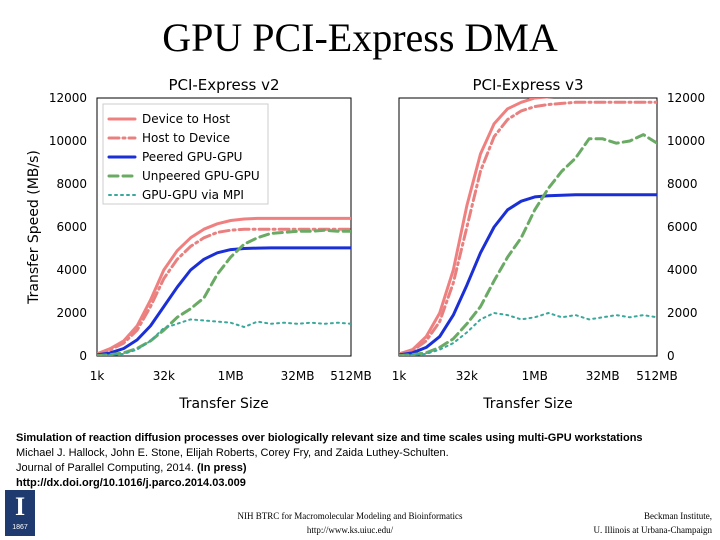  Describe the element at coordinates (186, 119) in the screenshot. I see `legend-label: Device to Host` at that location.